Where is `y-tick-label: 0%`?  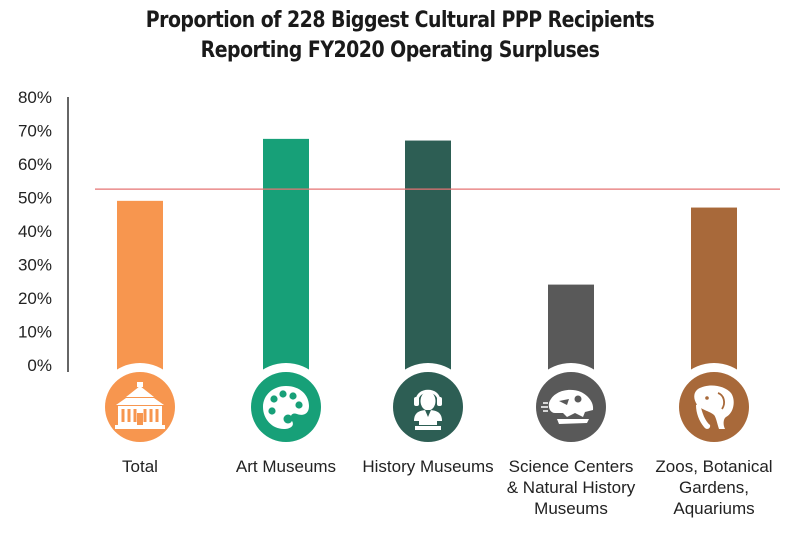 y-tick-label: 0% is located at coordinates (39, 365).